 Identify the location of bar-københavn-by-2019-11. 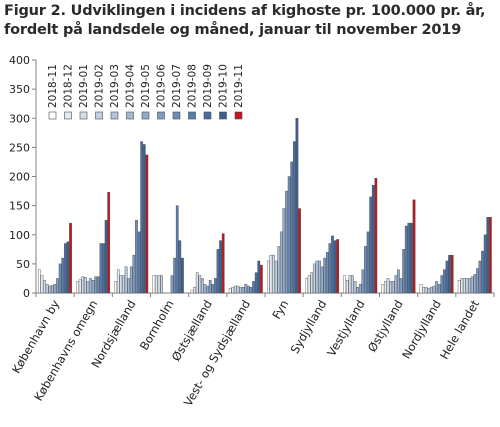
(70, 258).